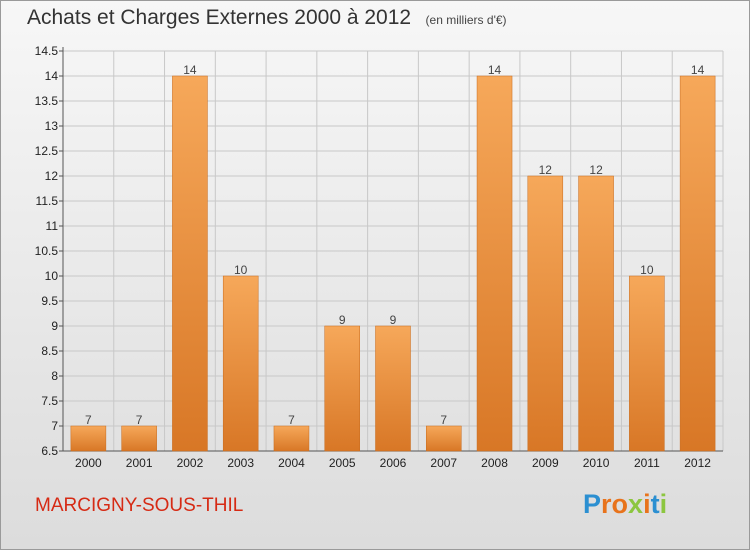 The width and height of the screenshot is (750, 550). Describe the element at coordinates (620, 504) in the screenshot. I see `logo-letter: o` at that location.